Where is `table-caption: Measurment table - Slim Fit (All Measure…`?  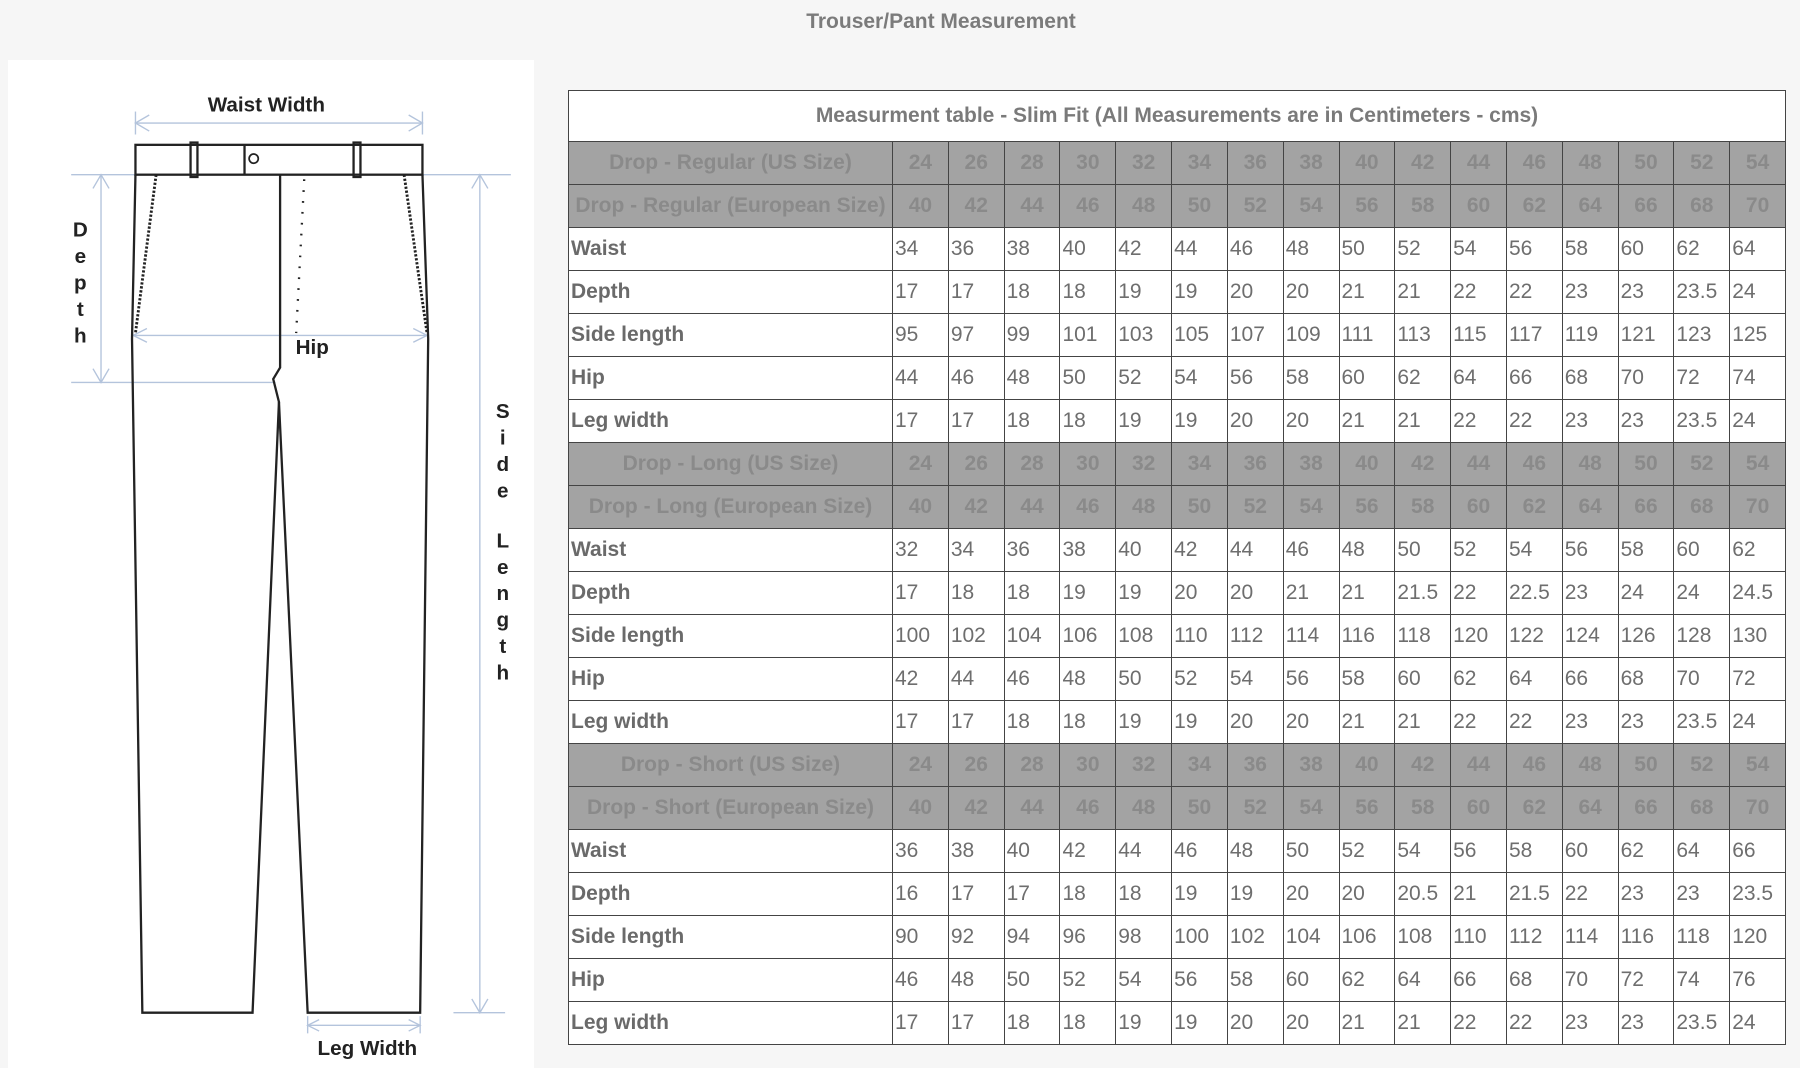
table-caption: Measurment table - Slim Fit (All Measure… is located at coordinates (1177, 116).